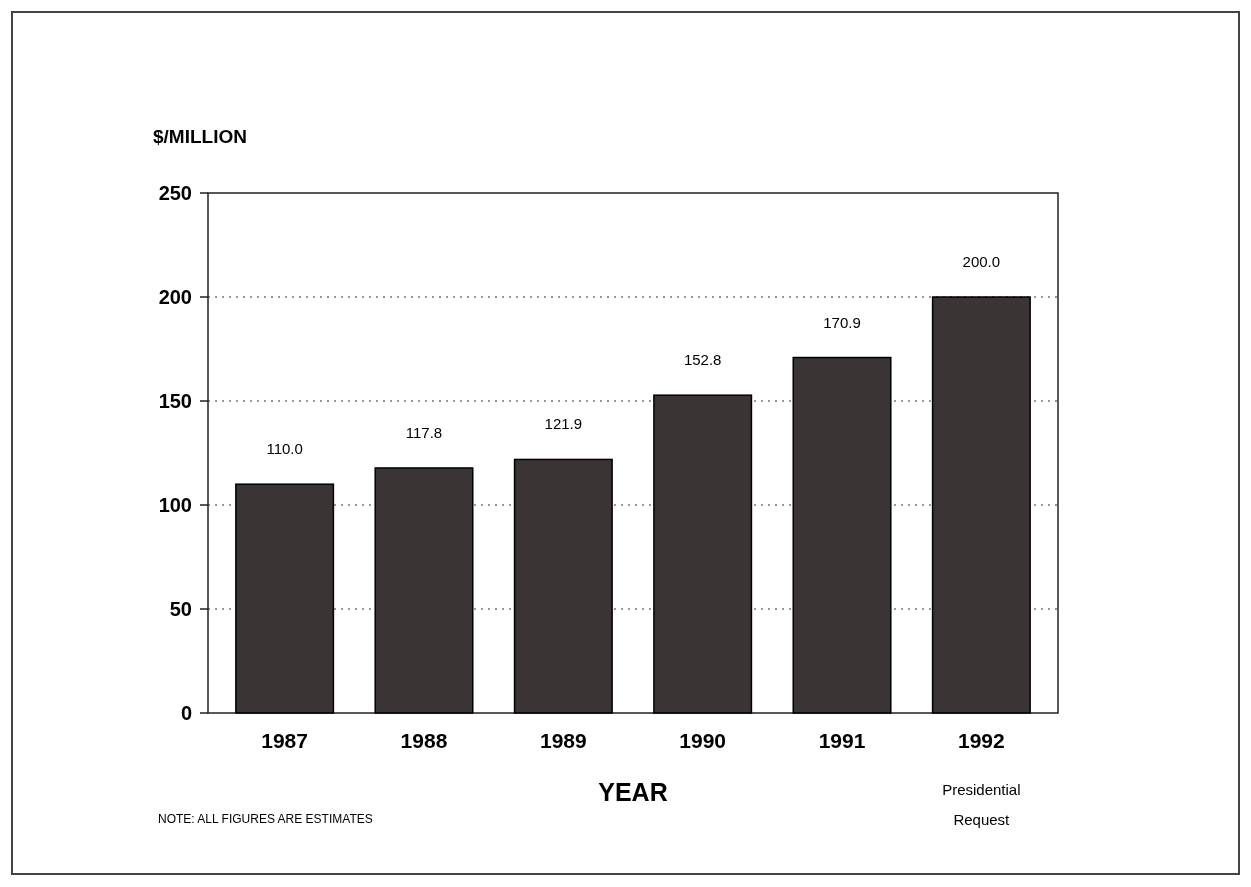 The width and height of the screenshot is (1251, 887). I want to click on y-tick-label: 150, so click(175, 401).